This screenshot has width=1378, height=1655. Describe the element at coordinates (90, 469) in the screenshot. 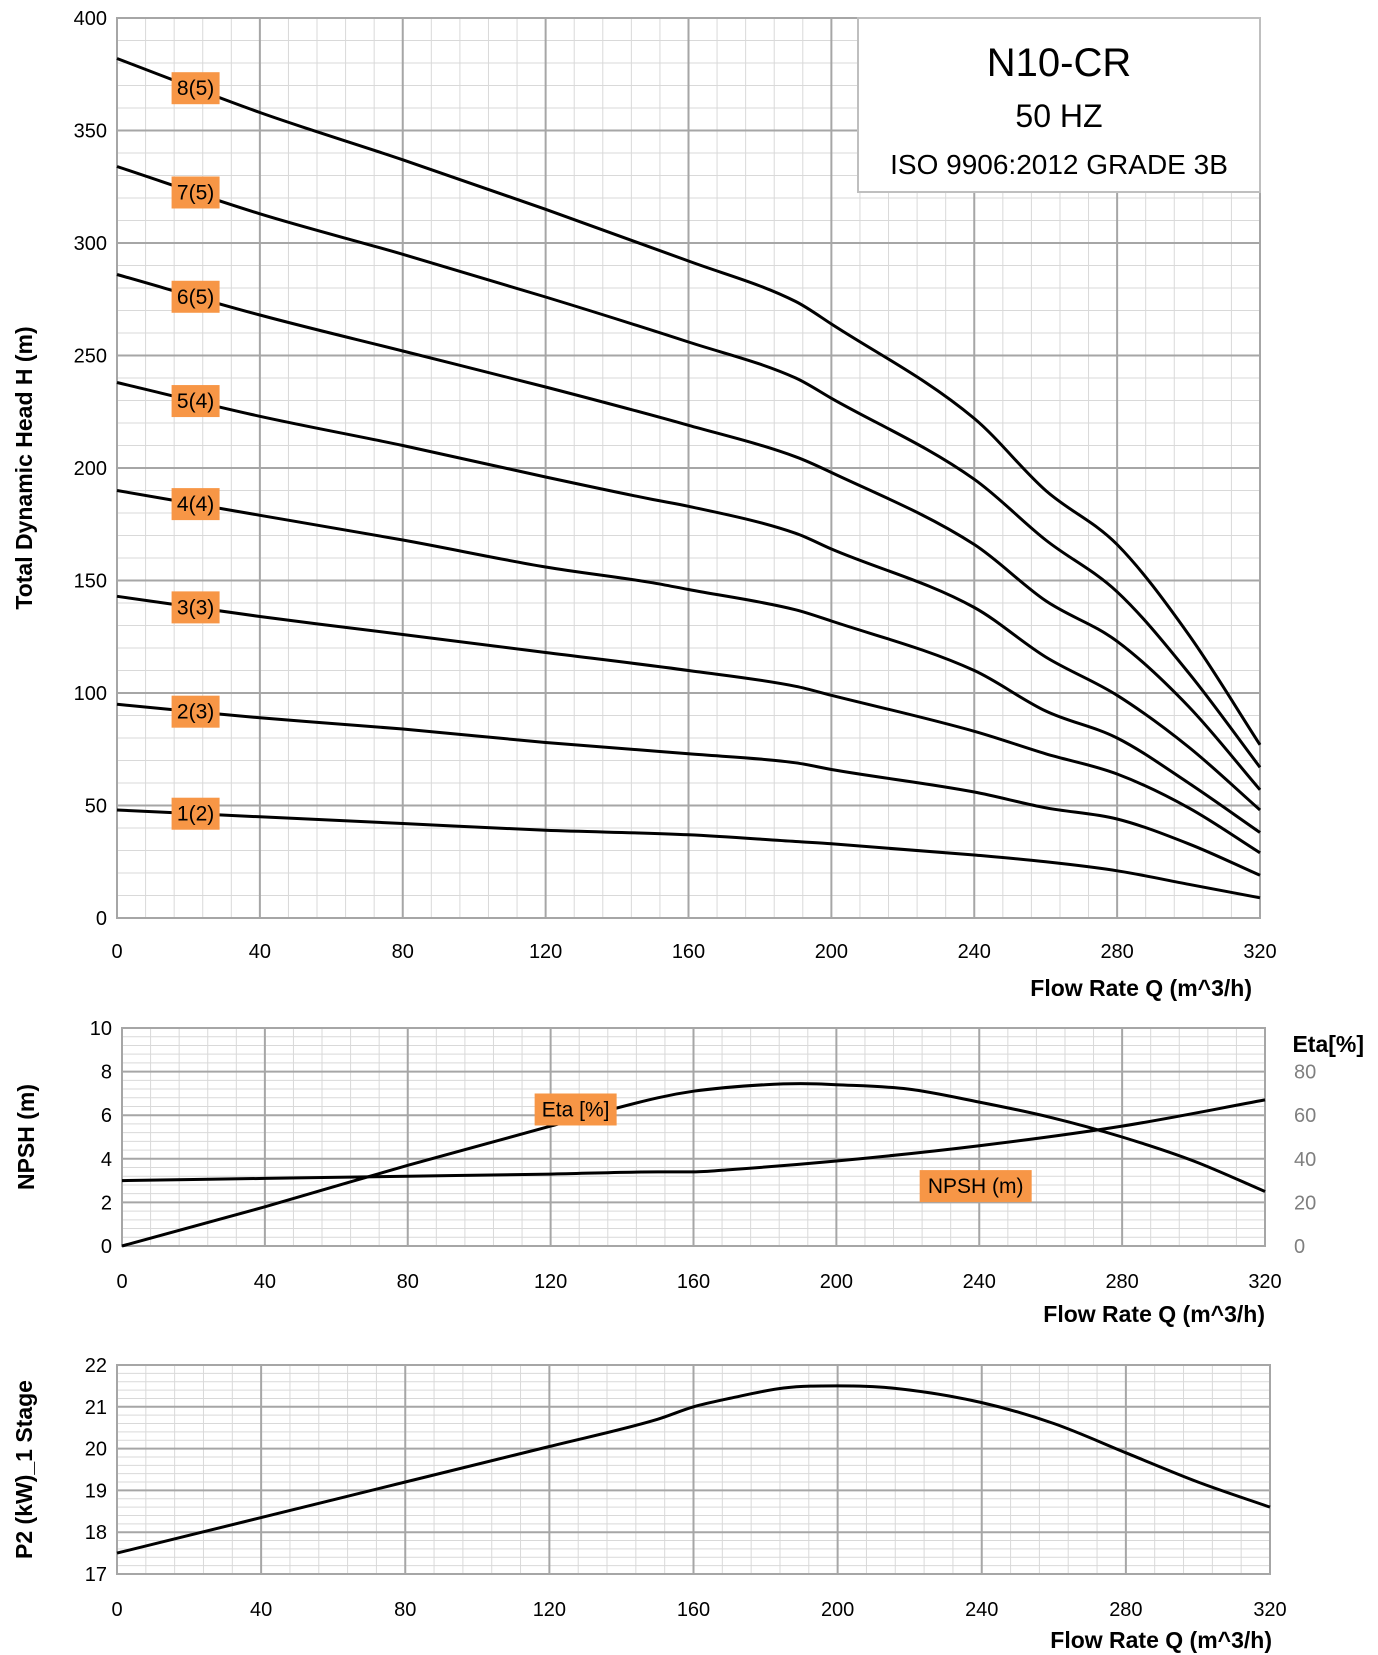

I see `y-tick-label: 200` at that location.